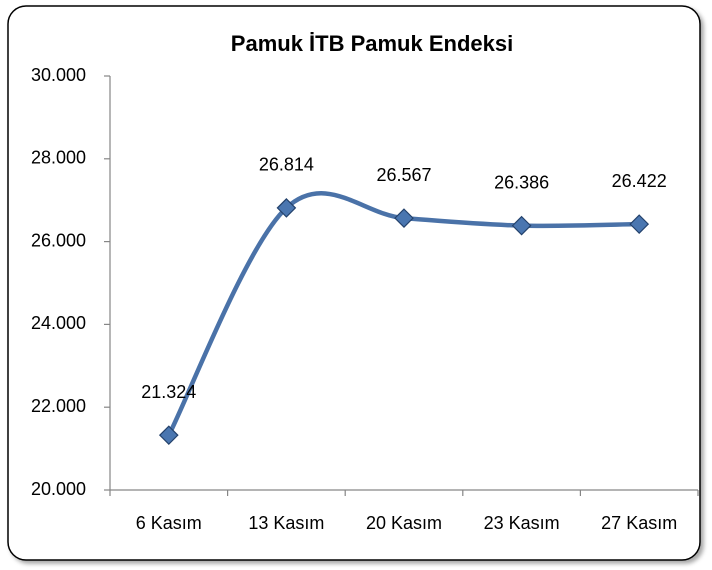  I want to click on chart-title: Pamuk İTB Pamuk Endeksi, so click(372, 43).